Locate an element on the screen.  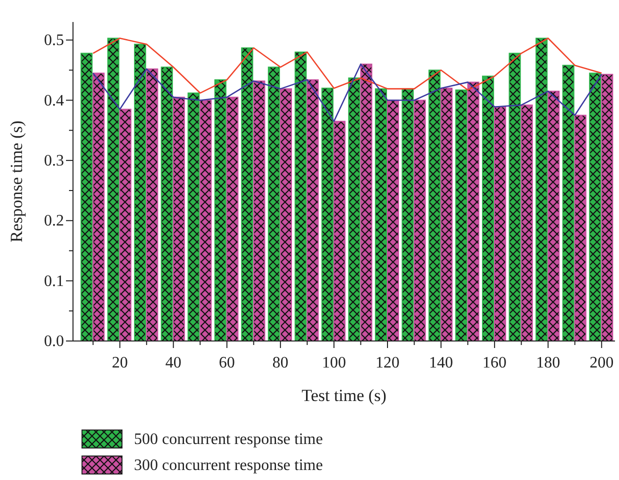
x-tick-label: 100 is located at coordinates (334, 363).